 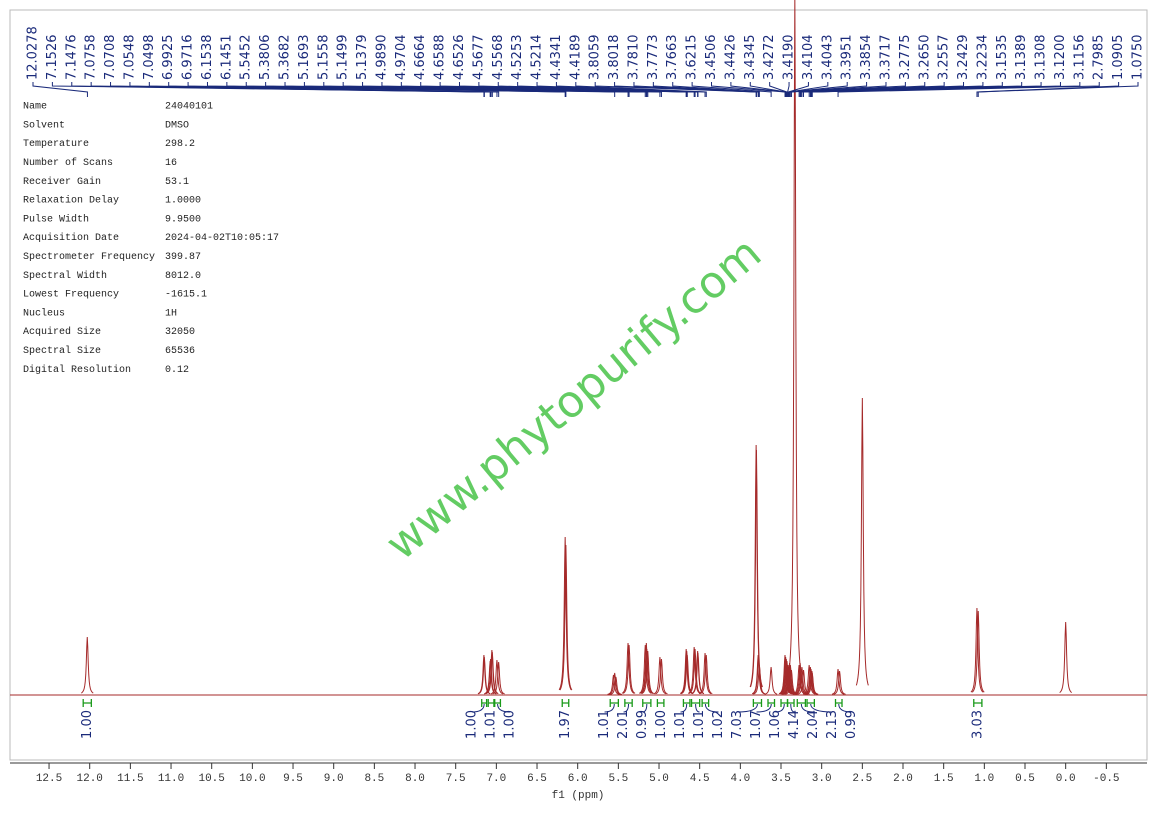 I want to click on x-tick-label: -0.5, so click(x=1106, y=779).